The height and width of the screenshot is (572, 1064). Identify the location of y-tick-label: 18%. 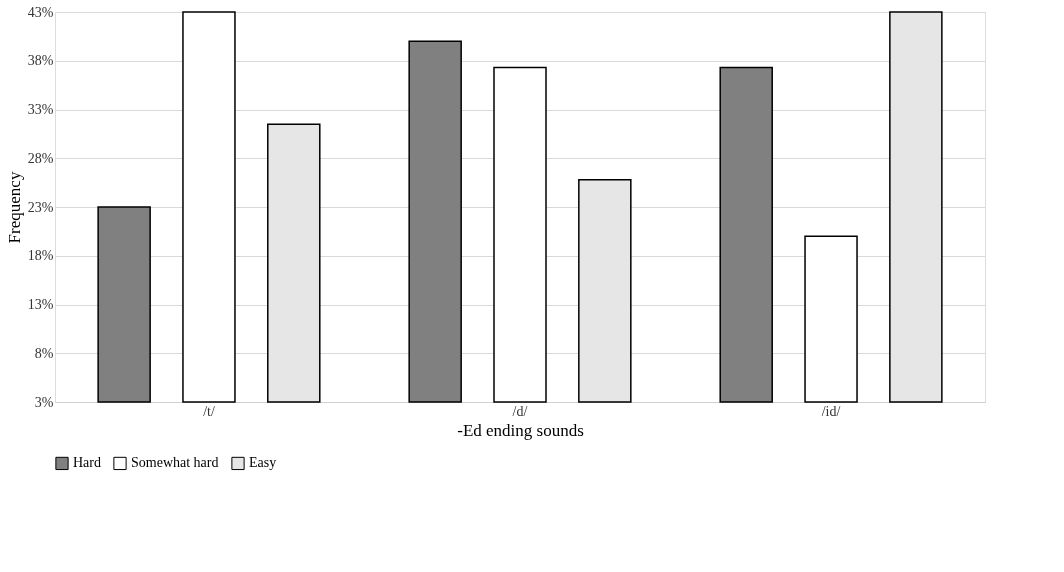
(40, 256).